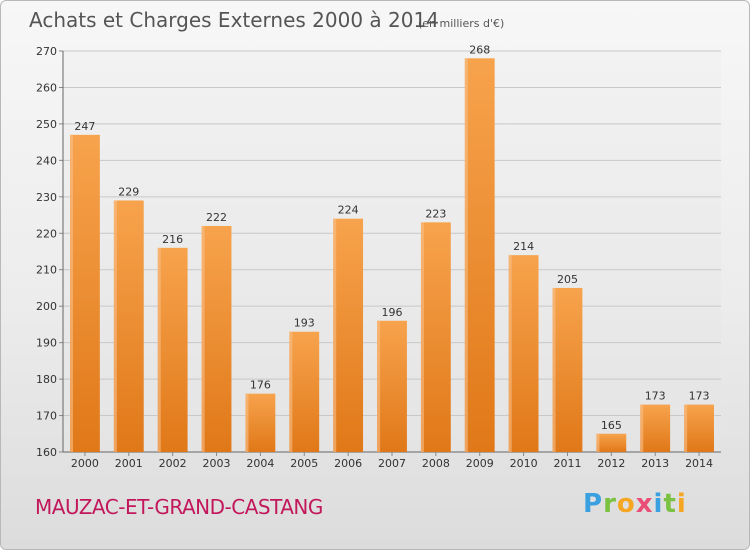 This screenshot has height=550, width=750. What do you see at coordinates (435, 213) in the screenshot?
I see `data-label: 223` at bounding box center [435, 213].